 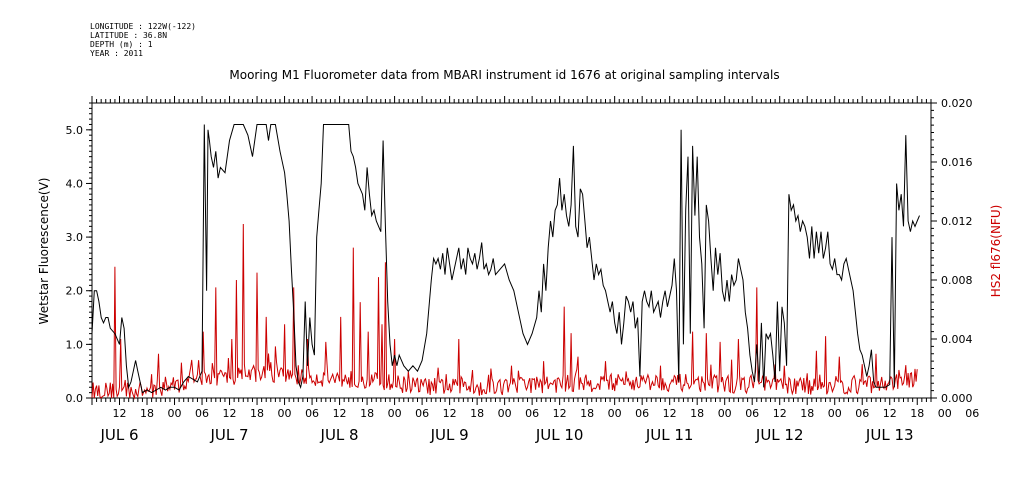 I want to click on latitude-label: LATITUDE : 36.8N, so click(x=129, y=35).